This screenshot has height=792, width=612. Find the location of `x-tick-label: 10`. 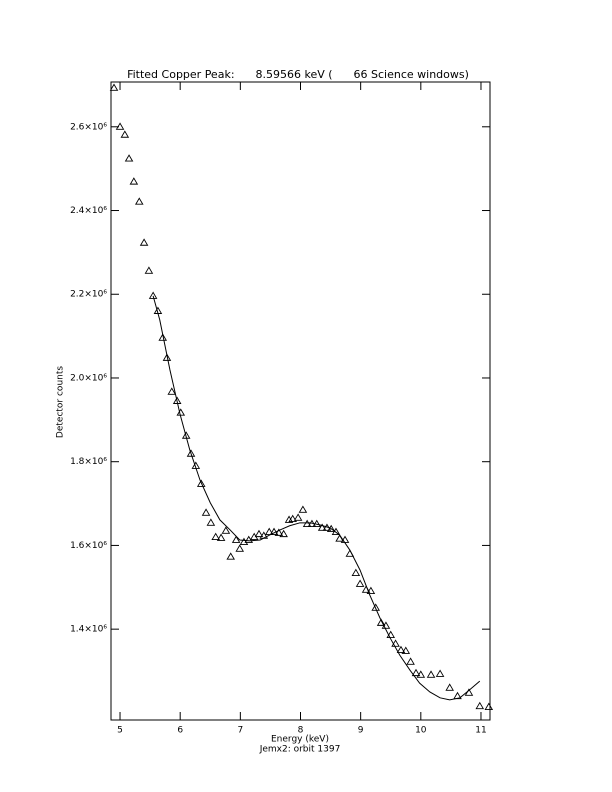

x-tick-label: 10 is located at coordinates (421, 731).